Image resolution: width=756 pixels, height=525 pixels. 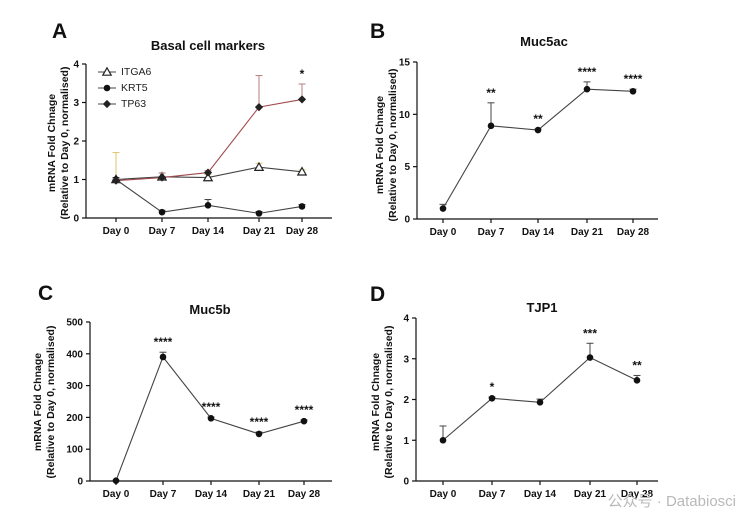 I want to click on panel-a-ytick-label: 3, so click(x=76, y=103).